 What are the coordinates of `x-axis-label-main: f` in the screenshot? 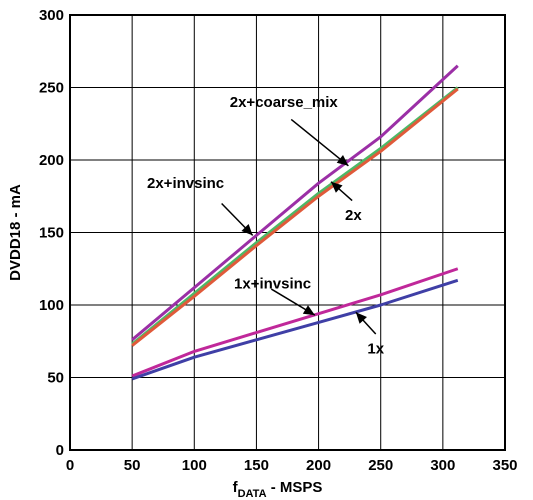 It's located at (236, 487).